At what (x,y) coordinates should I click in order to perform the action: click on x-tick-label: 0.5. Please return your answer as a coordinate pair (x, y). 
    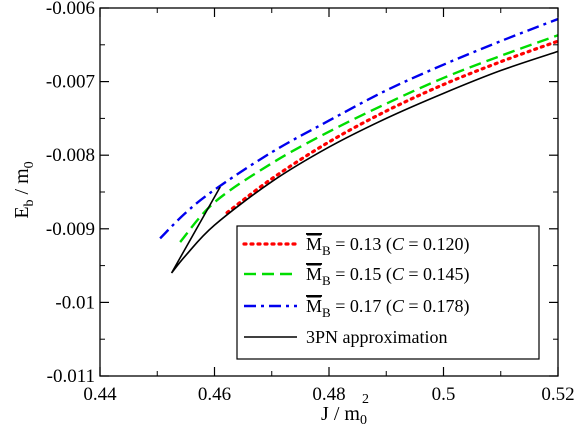
    Looking at the image, I should click on (444, 394).